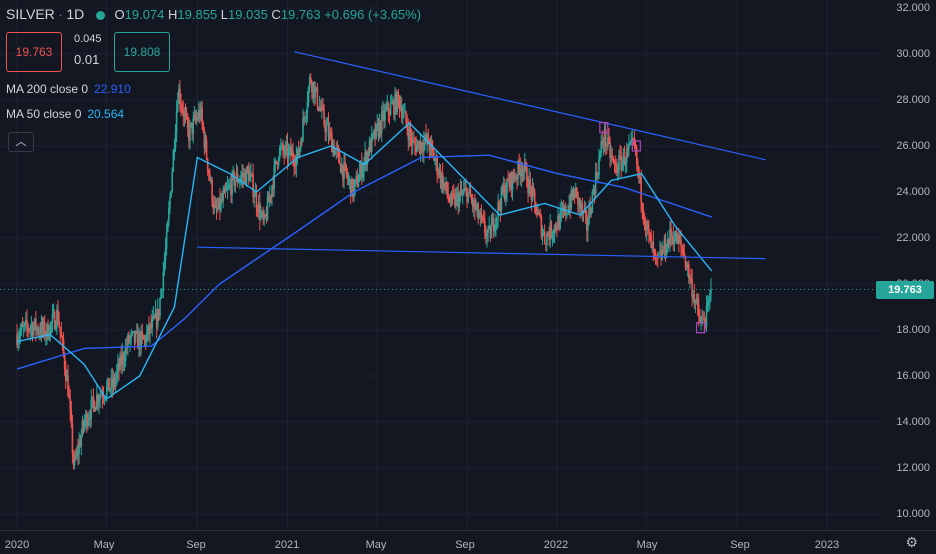 Image resolution: width=936 pixels, height=554 pixels. Describe the element at coordinates (34, 52) in the screenshot. I see `sell-button: 19.763` at that location.